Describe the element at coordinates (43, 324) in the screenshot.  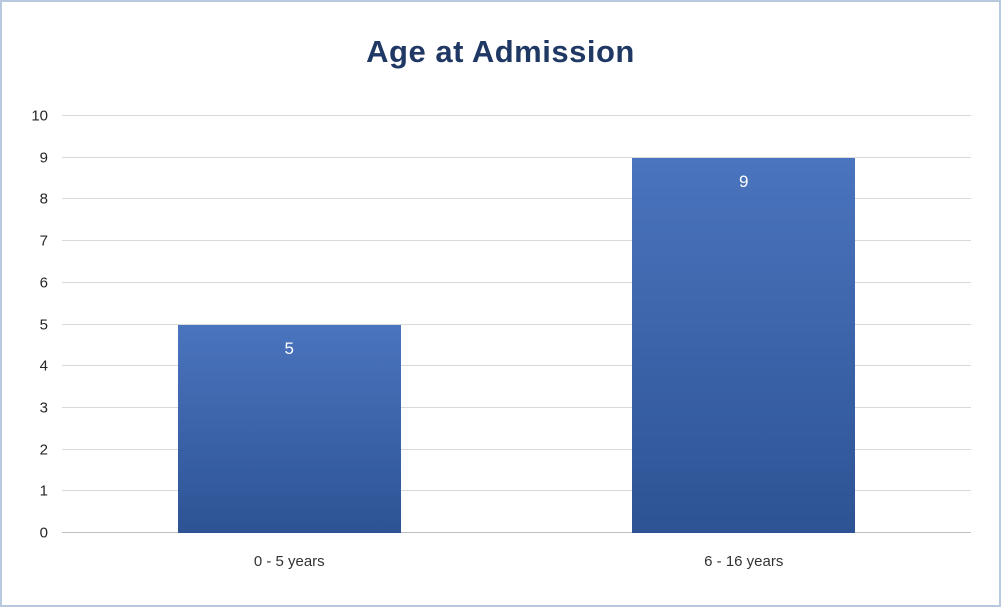
I see `y-axis-tick-label: 5` at that location.